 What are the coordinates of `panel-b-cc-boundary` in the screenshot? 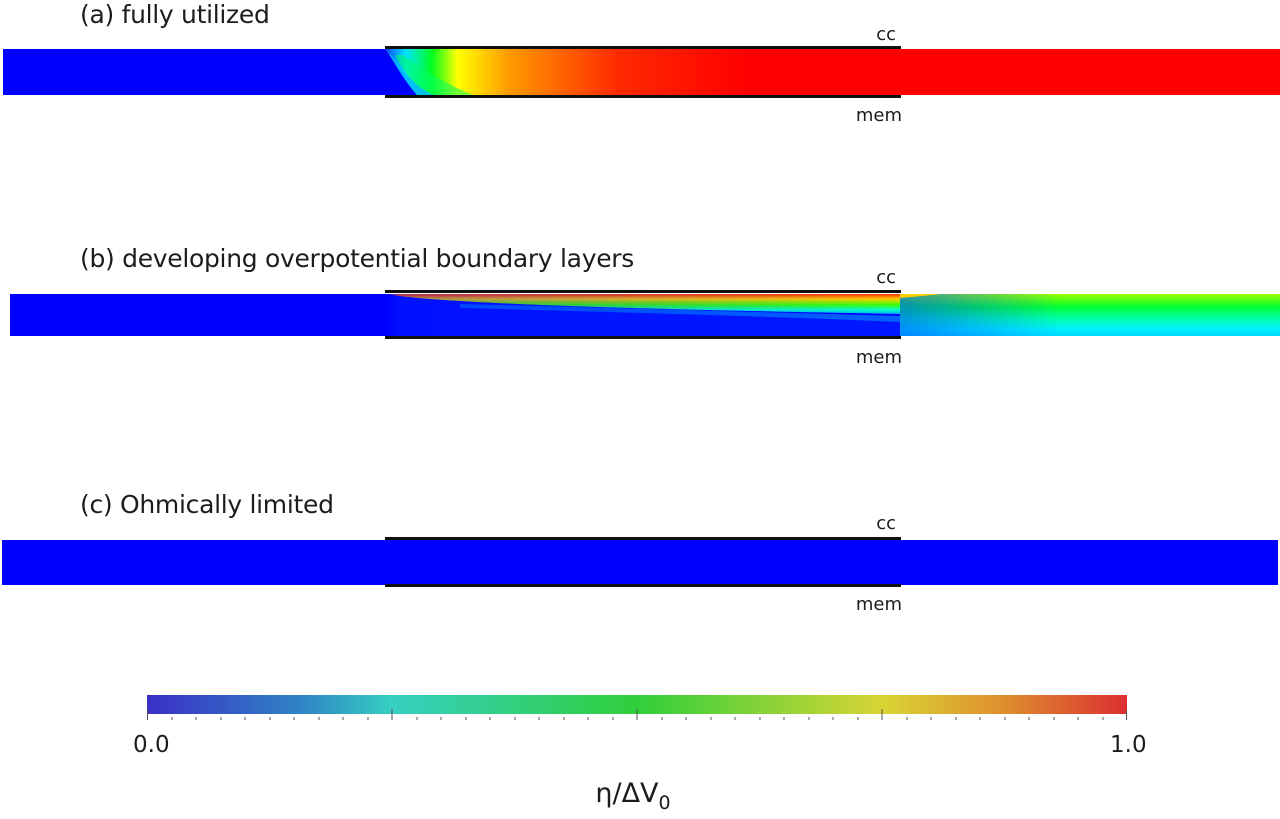 It's located at (643, 291).